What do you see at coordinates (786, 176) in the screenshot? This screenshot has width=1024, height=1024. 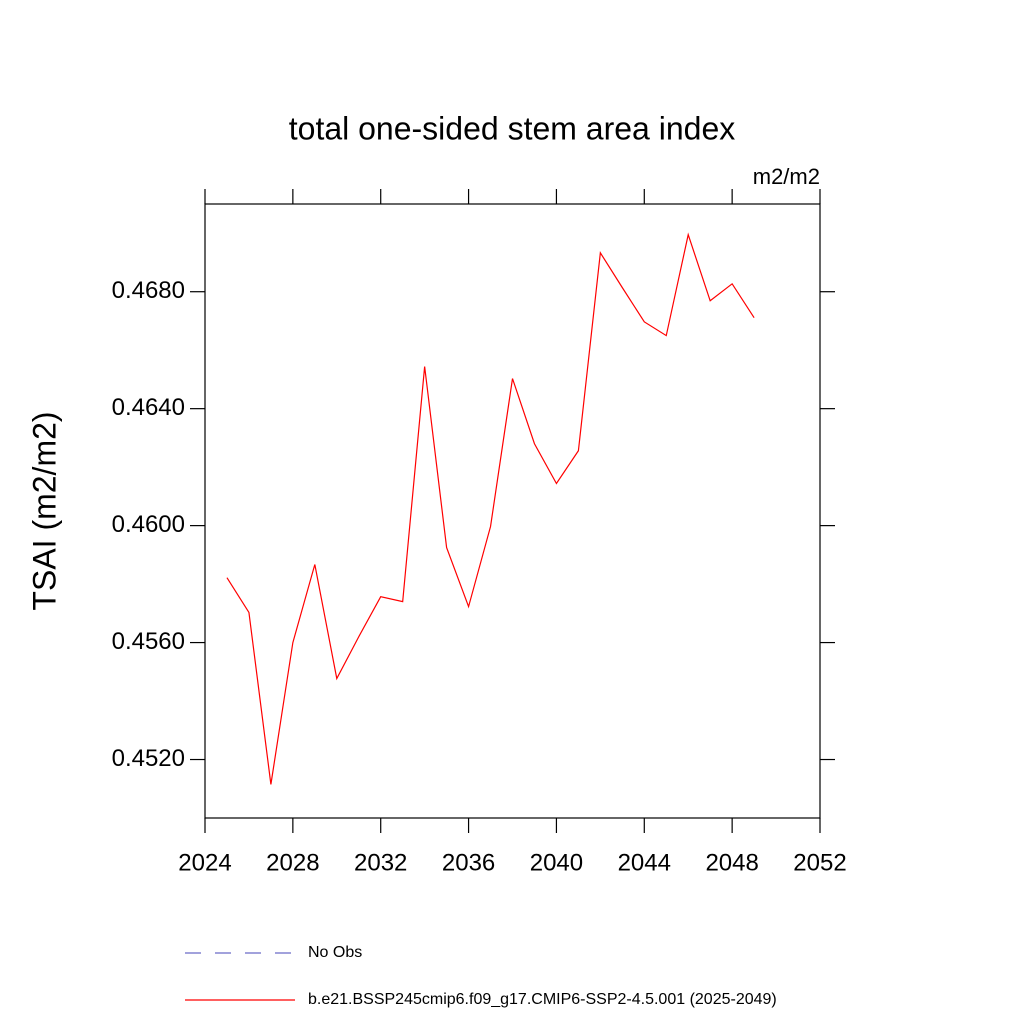 I see `units-label: m2/m2` at bounding box center [786, 176].